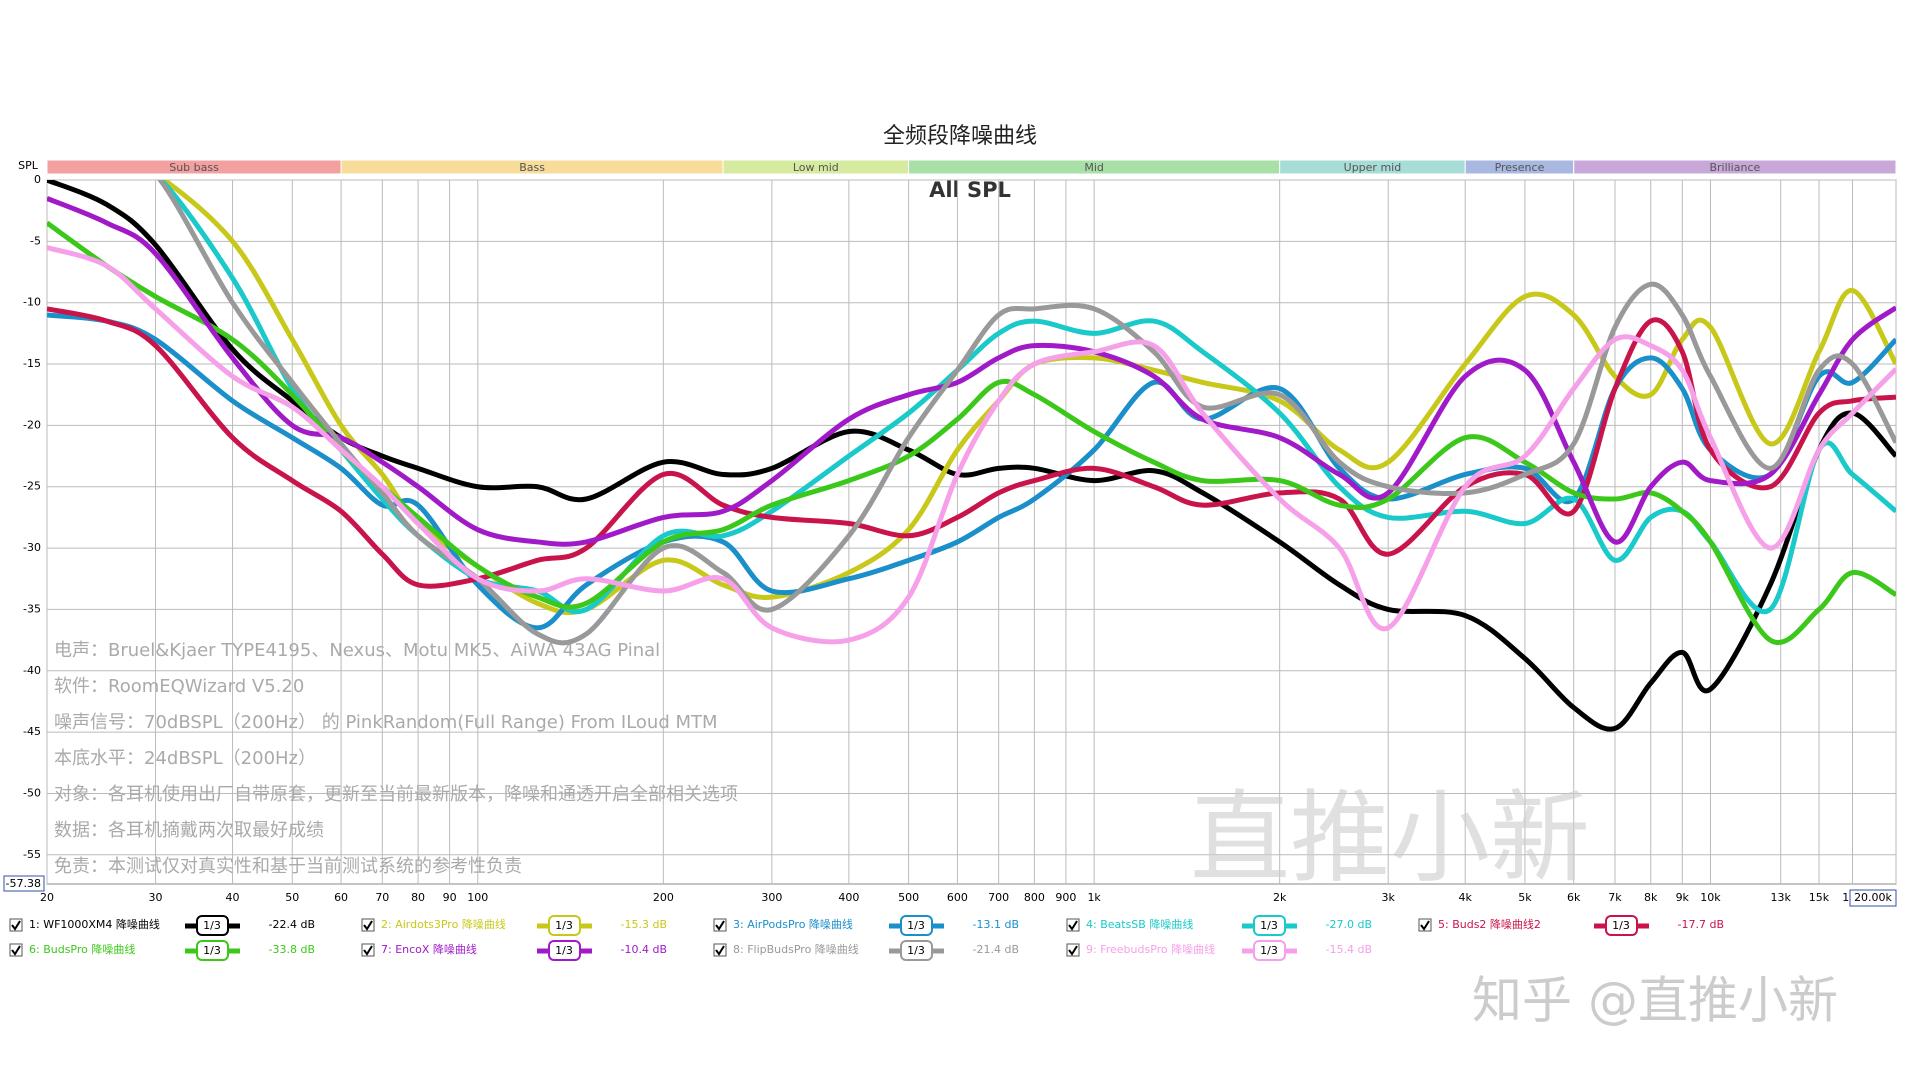 Image resolution: width=1920 pixels, height=1080 pixels. Describe the element at coordinates (1390, 837) in the screenshot. I see `watermark: 直推小新` at that location.